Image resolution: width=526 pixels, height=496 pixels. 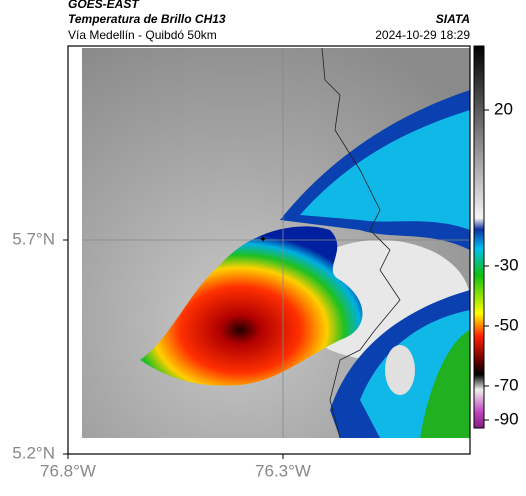 What do you see at coordinates (283, 470) in the screenshot?
I see `x-tick-label: 76.3°W` at bounding box center [283, 470].